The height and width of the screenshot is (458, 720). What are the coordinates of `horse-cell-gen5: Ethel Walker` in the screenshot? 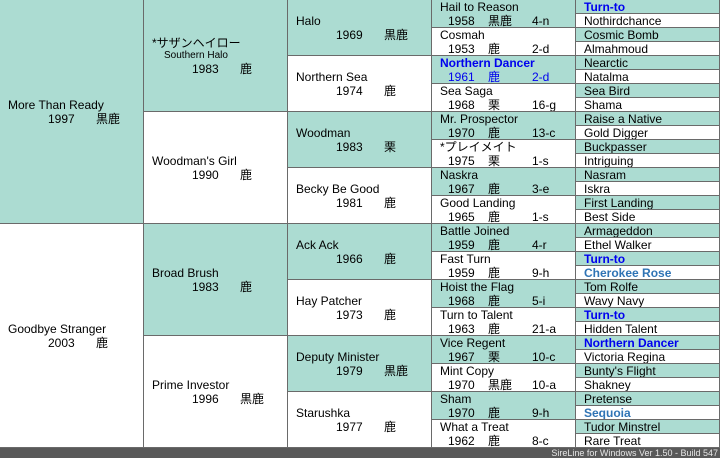 It's located at (648, 245).